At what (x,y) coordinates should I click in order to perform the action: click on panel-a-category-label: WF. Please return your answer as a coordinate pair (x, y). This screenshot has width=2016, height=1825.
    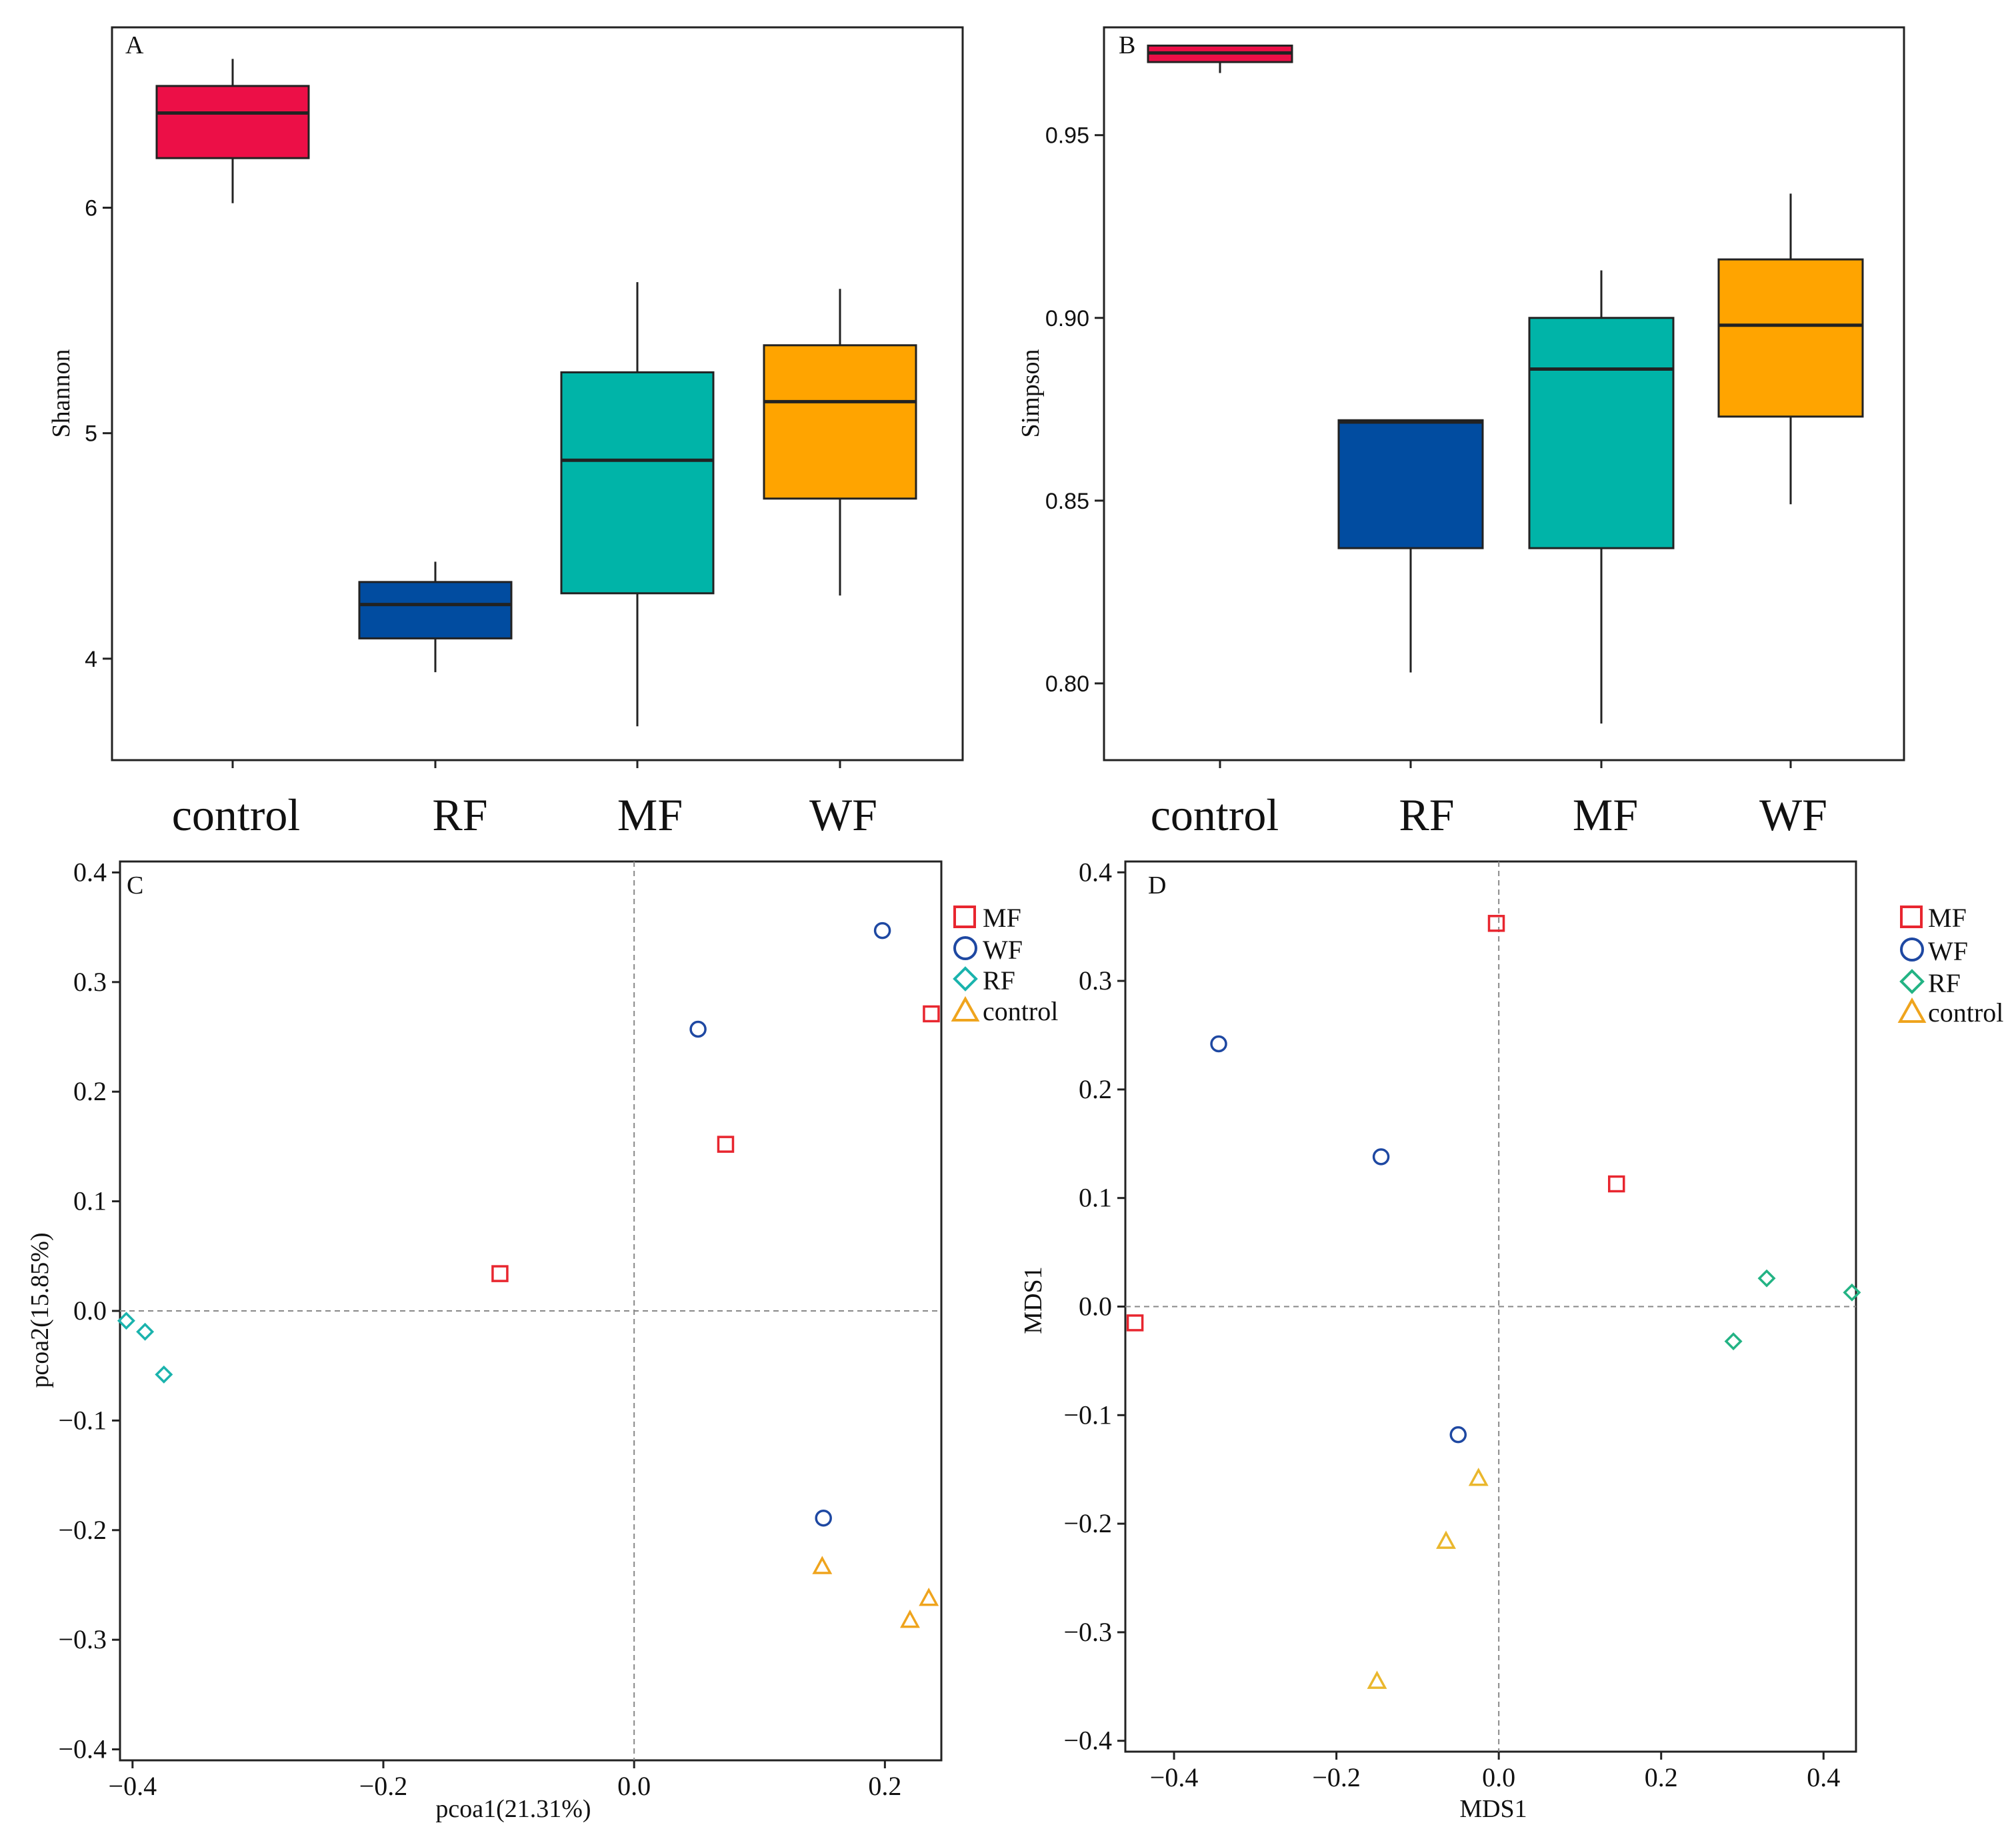
    Looking at the image, I should click on (843, 815).